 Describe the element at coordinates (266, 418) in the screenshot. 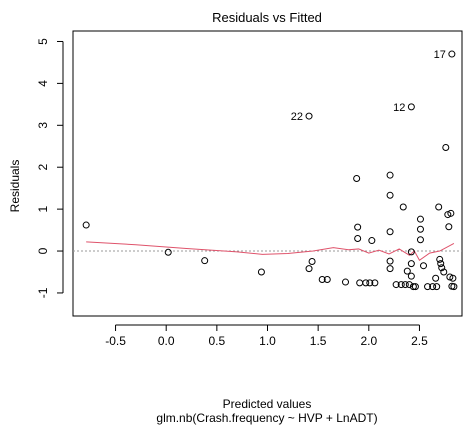

I see `model-formula-subtitle: glm.nb(Crash.frequency ~ HVP + LnADT)` at that location.